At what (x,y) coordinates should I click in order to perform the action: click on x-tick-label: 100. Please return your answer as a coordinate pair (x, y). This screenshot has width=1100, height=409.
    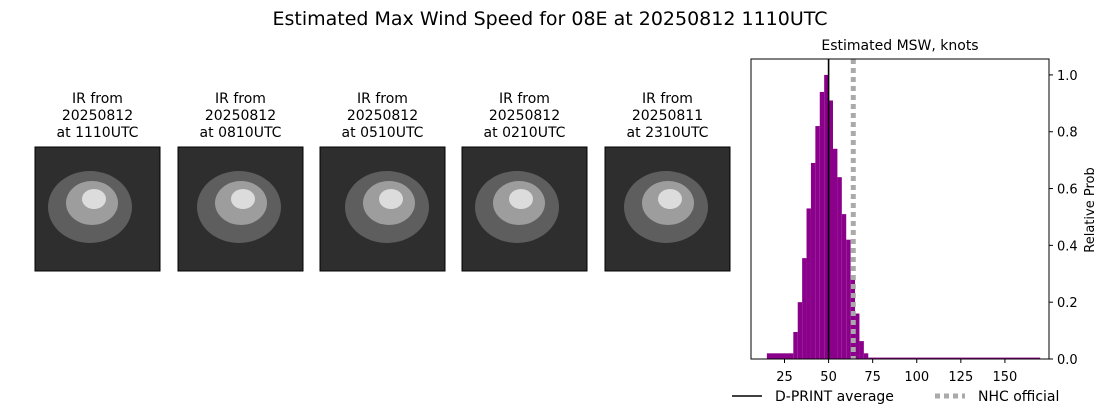
    Looking at the image, I should click on (916, 377).